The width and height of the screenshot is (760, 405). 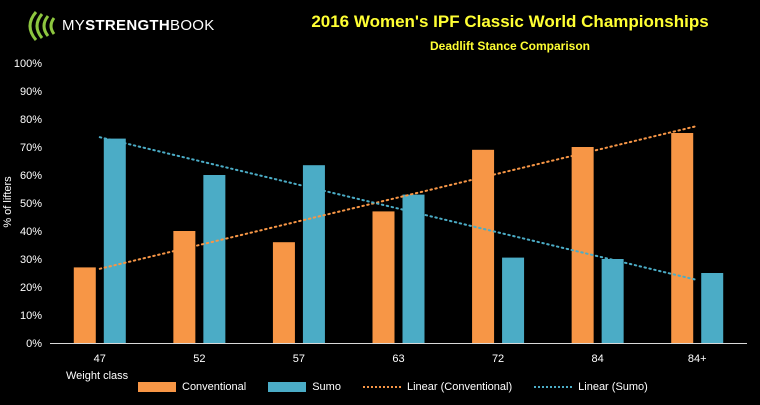 I want to click on legend-label-linear-conventional: Linear (Conventional), so click(x=459, y=387).